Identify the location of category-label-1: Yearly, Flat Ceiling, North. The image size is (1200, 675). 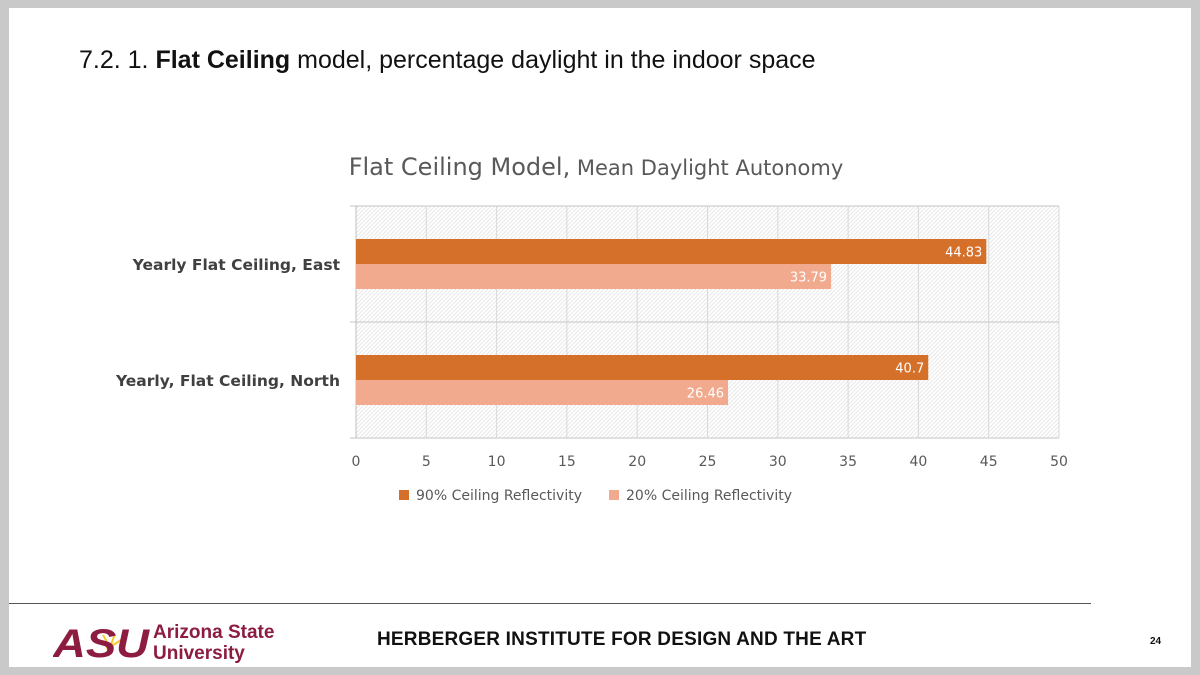
(227, 381).